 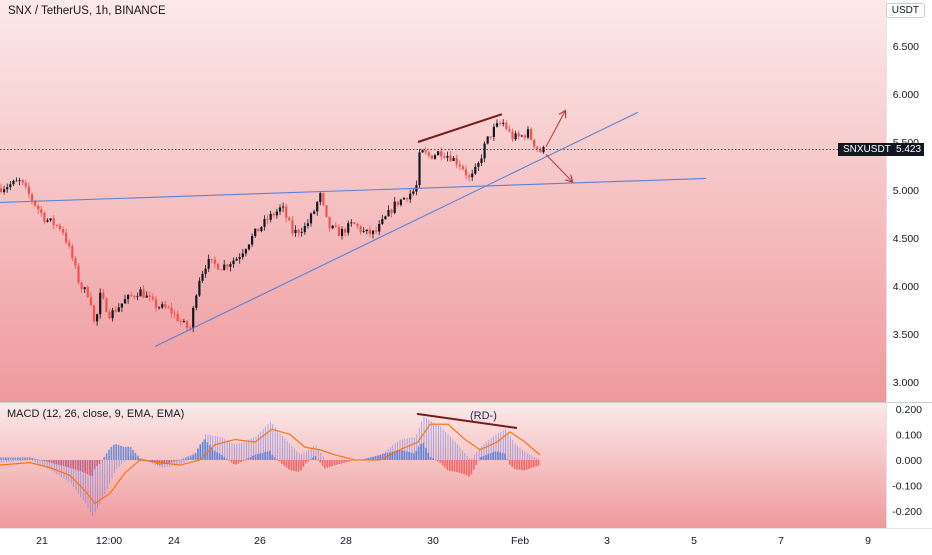 I want to click on horizontal-trendline, so click(x=353, y=190).